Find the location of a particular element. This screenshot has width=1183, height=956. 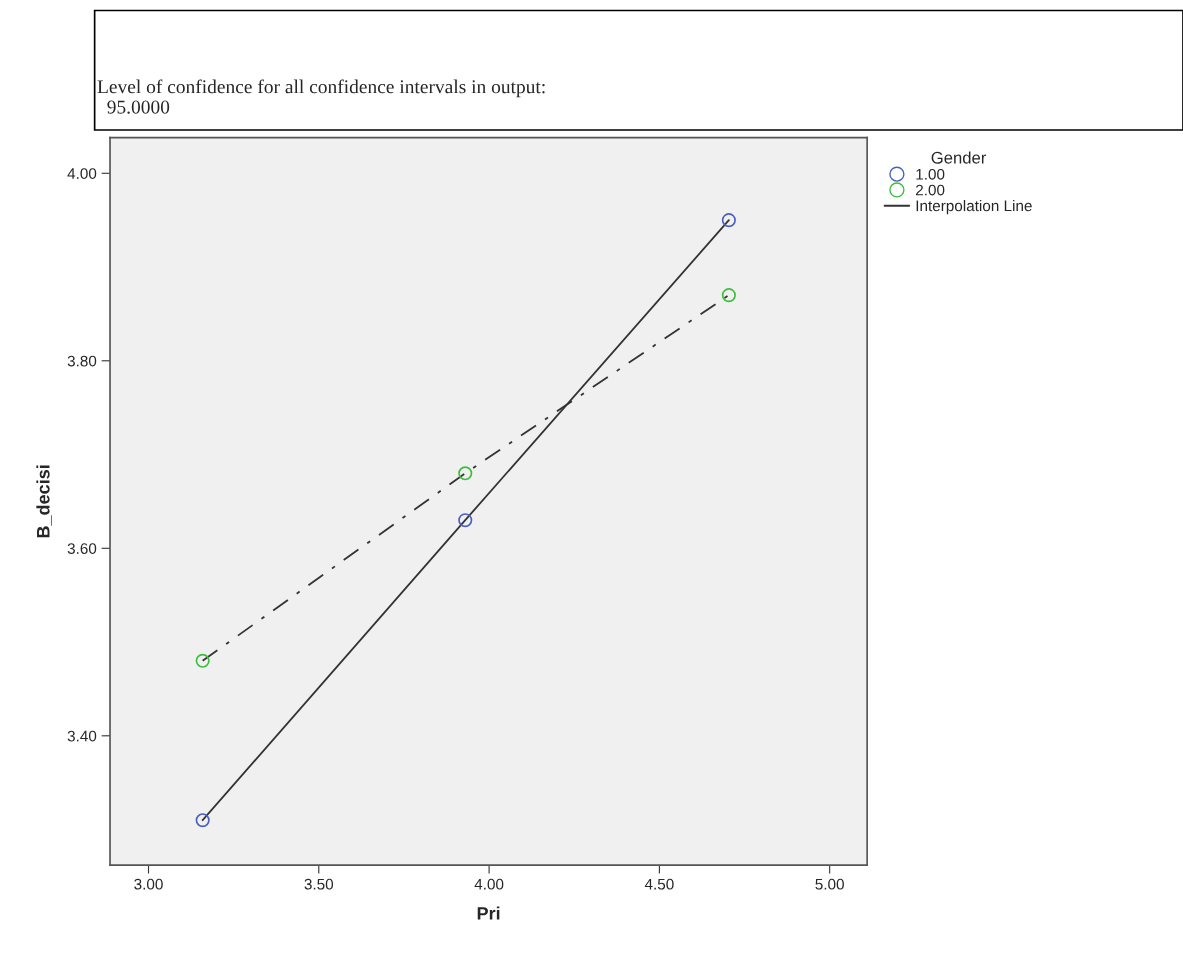

x-tick-label: 4.00 is located at coordinates (489, 884).